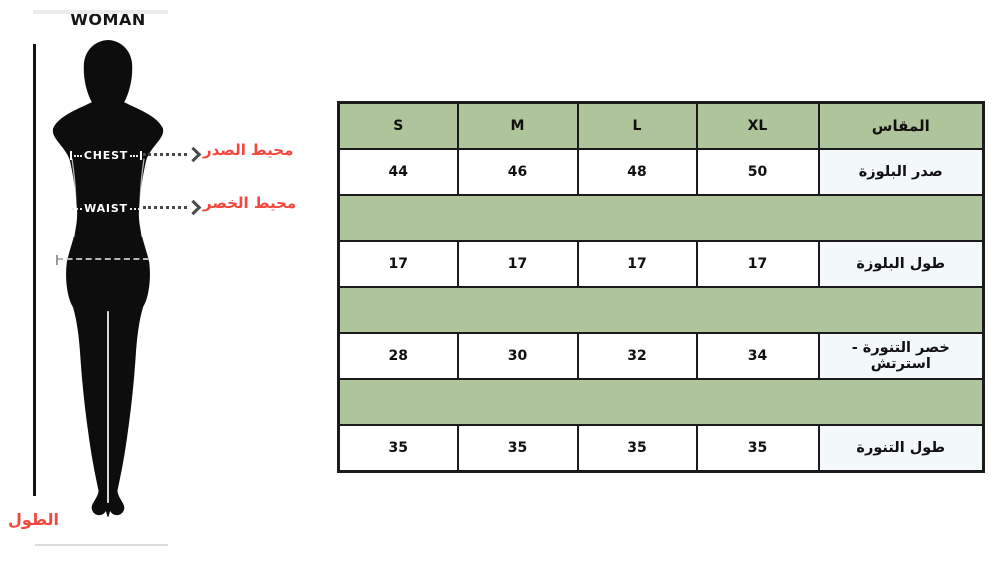  I want to click on size-column-header: M, so click(517, 125).